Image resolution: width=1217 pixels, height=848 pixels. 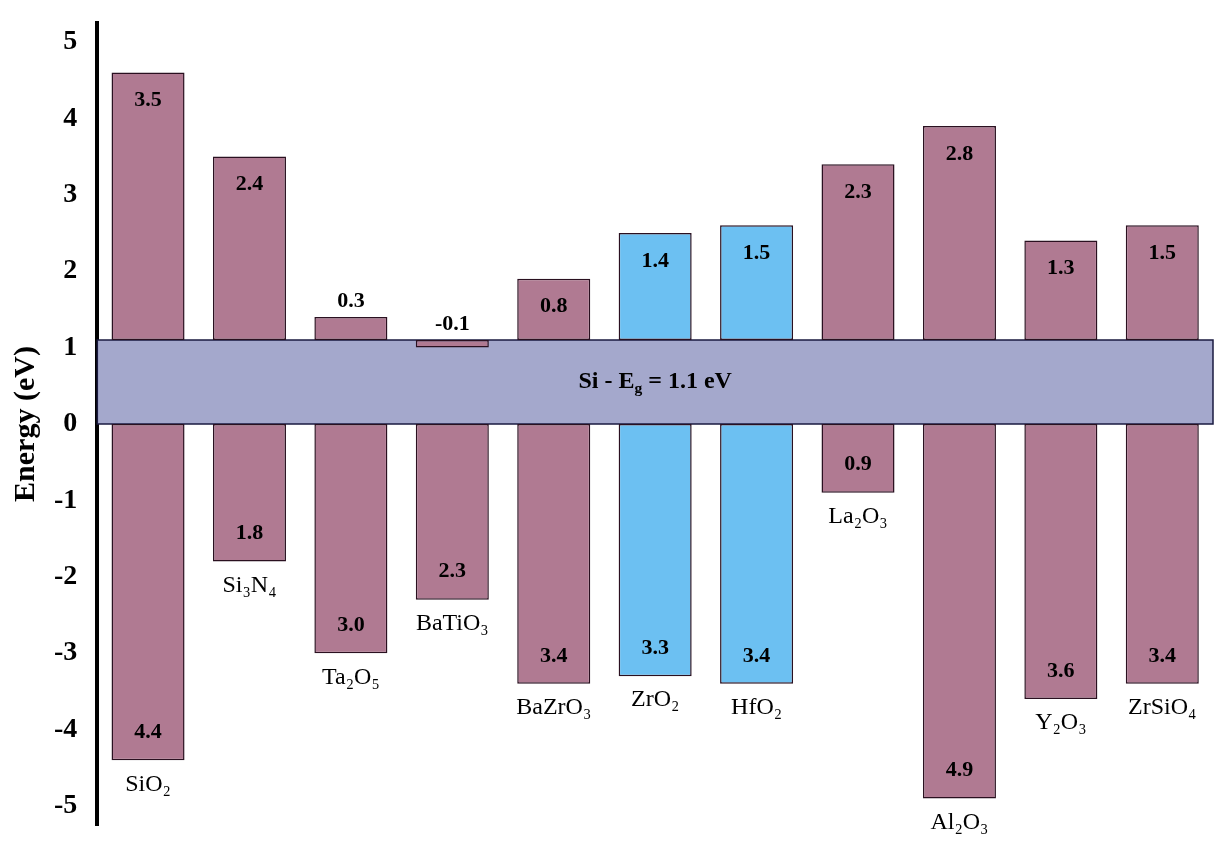 I want to click on x-tick-label: BaTiO₃, so click(x=452, y=622).